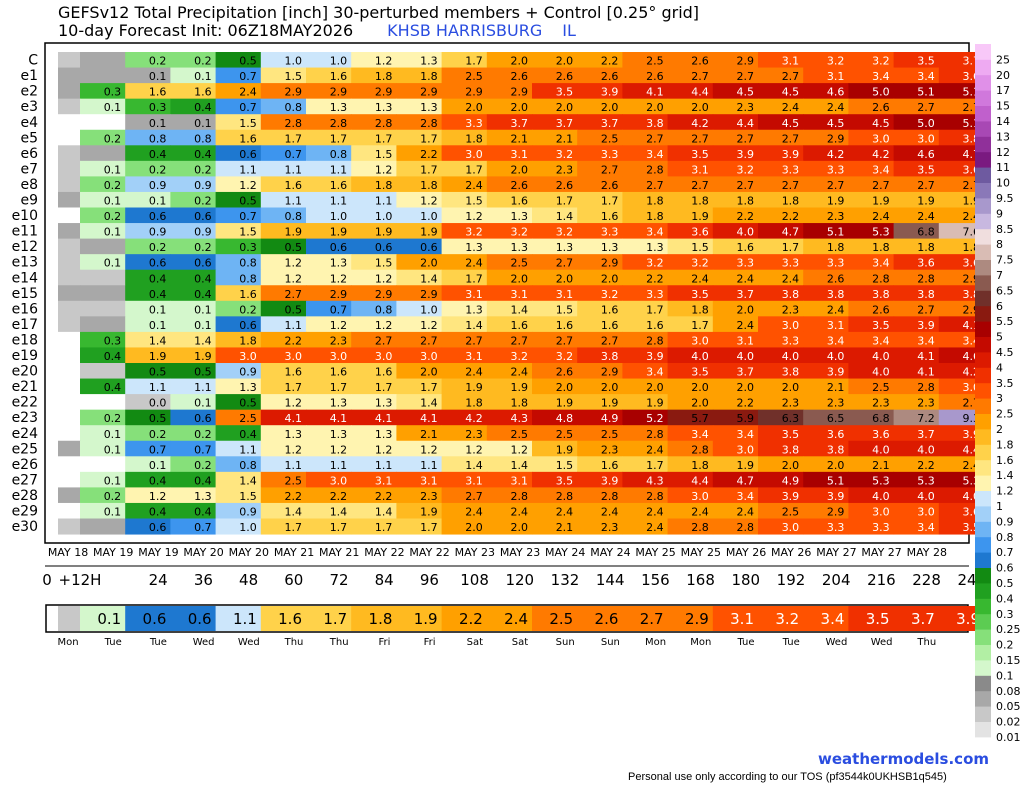  Describe the element at coordinates (203, 512) in the screenshot. I see `cell-value: 0.4` at that location.